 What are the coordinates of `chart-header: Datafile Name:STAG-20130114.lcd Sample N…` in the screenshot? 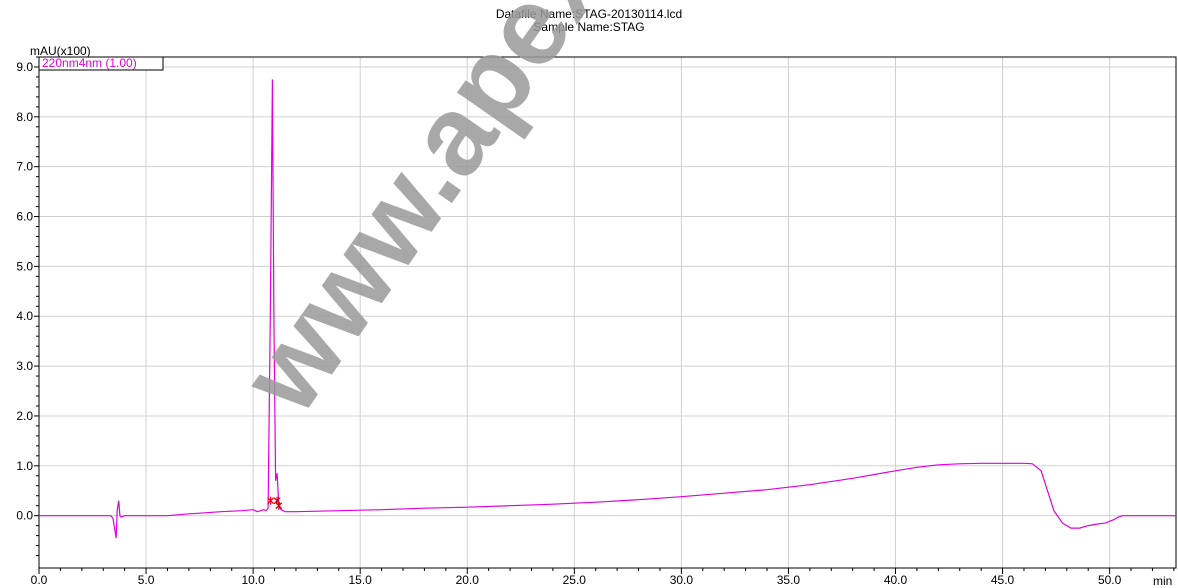 It's located at (589, 21).